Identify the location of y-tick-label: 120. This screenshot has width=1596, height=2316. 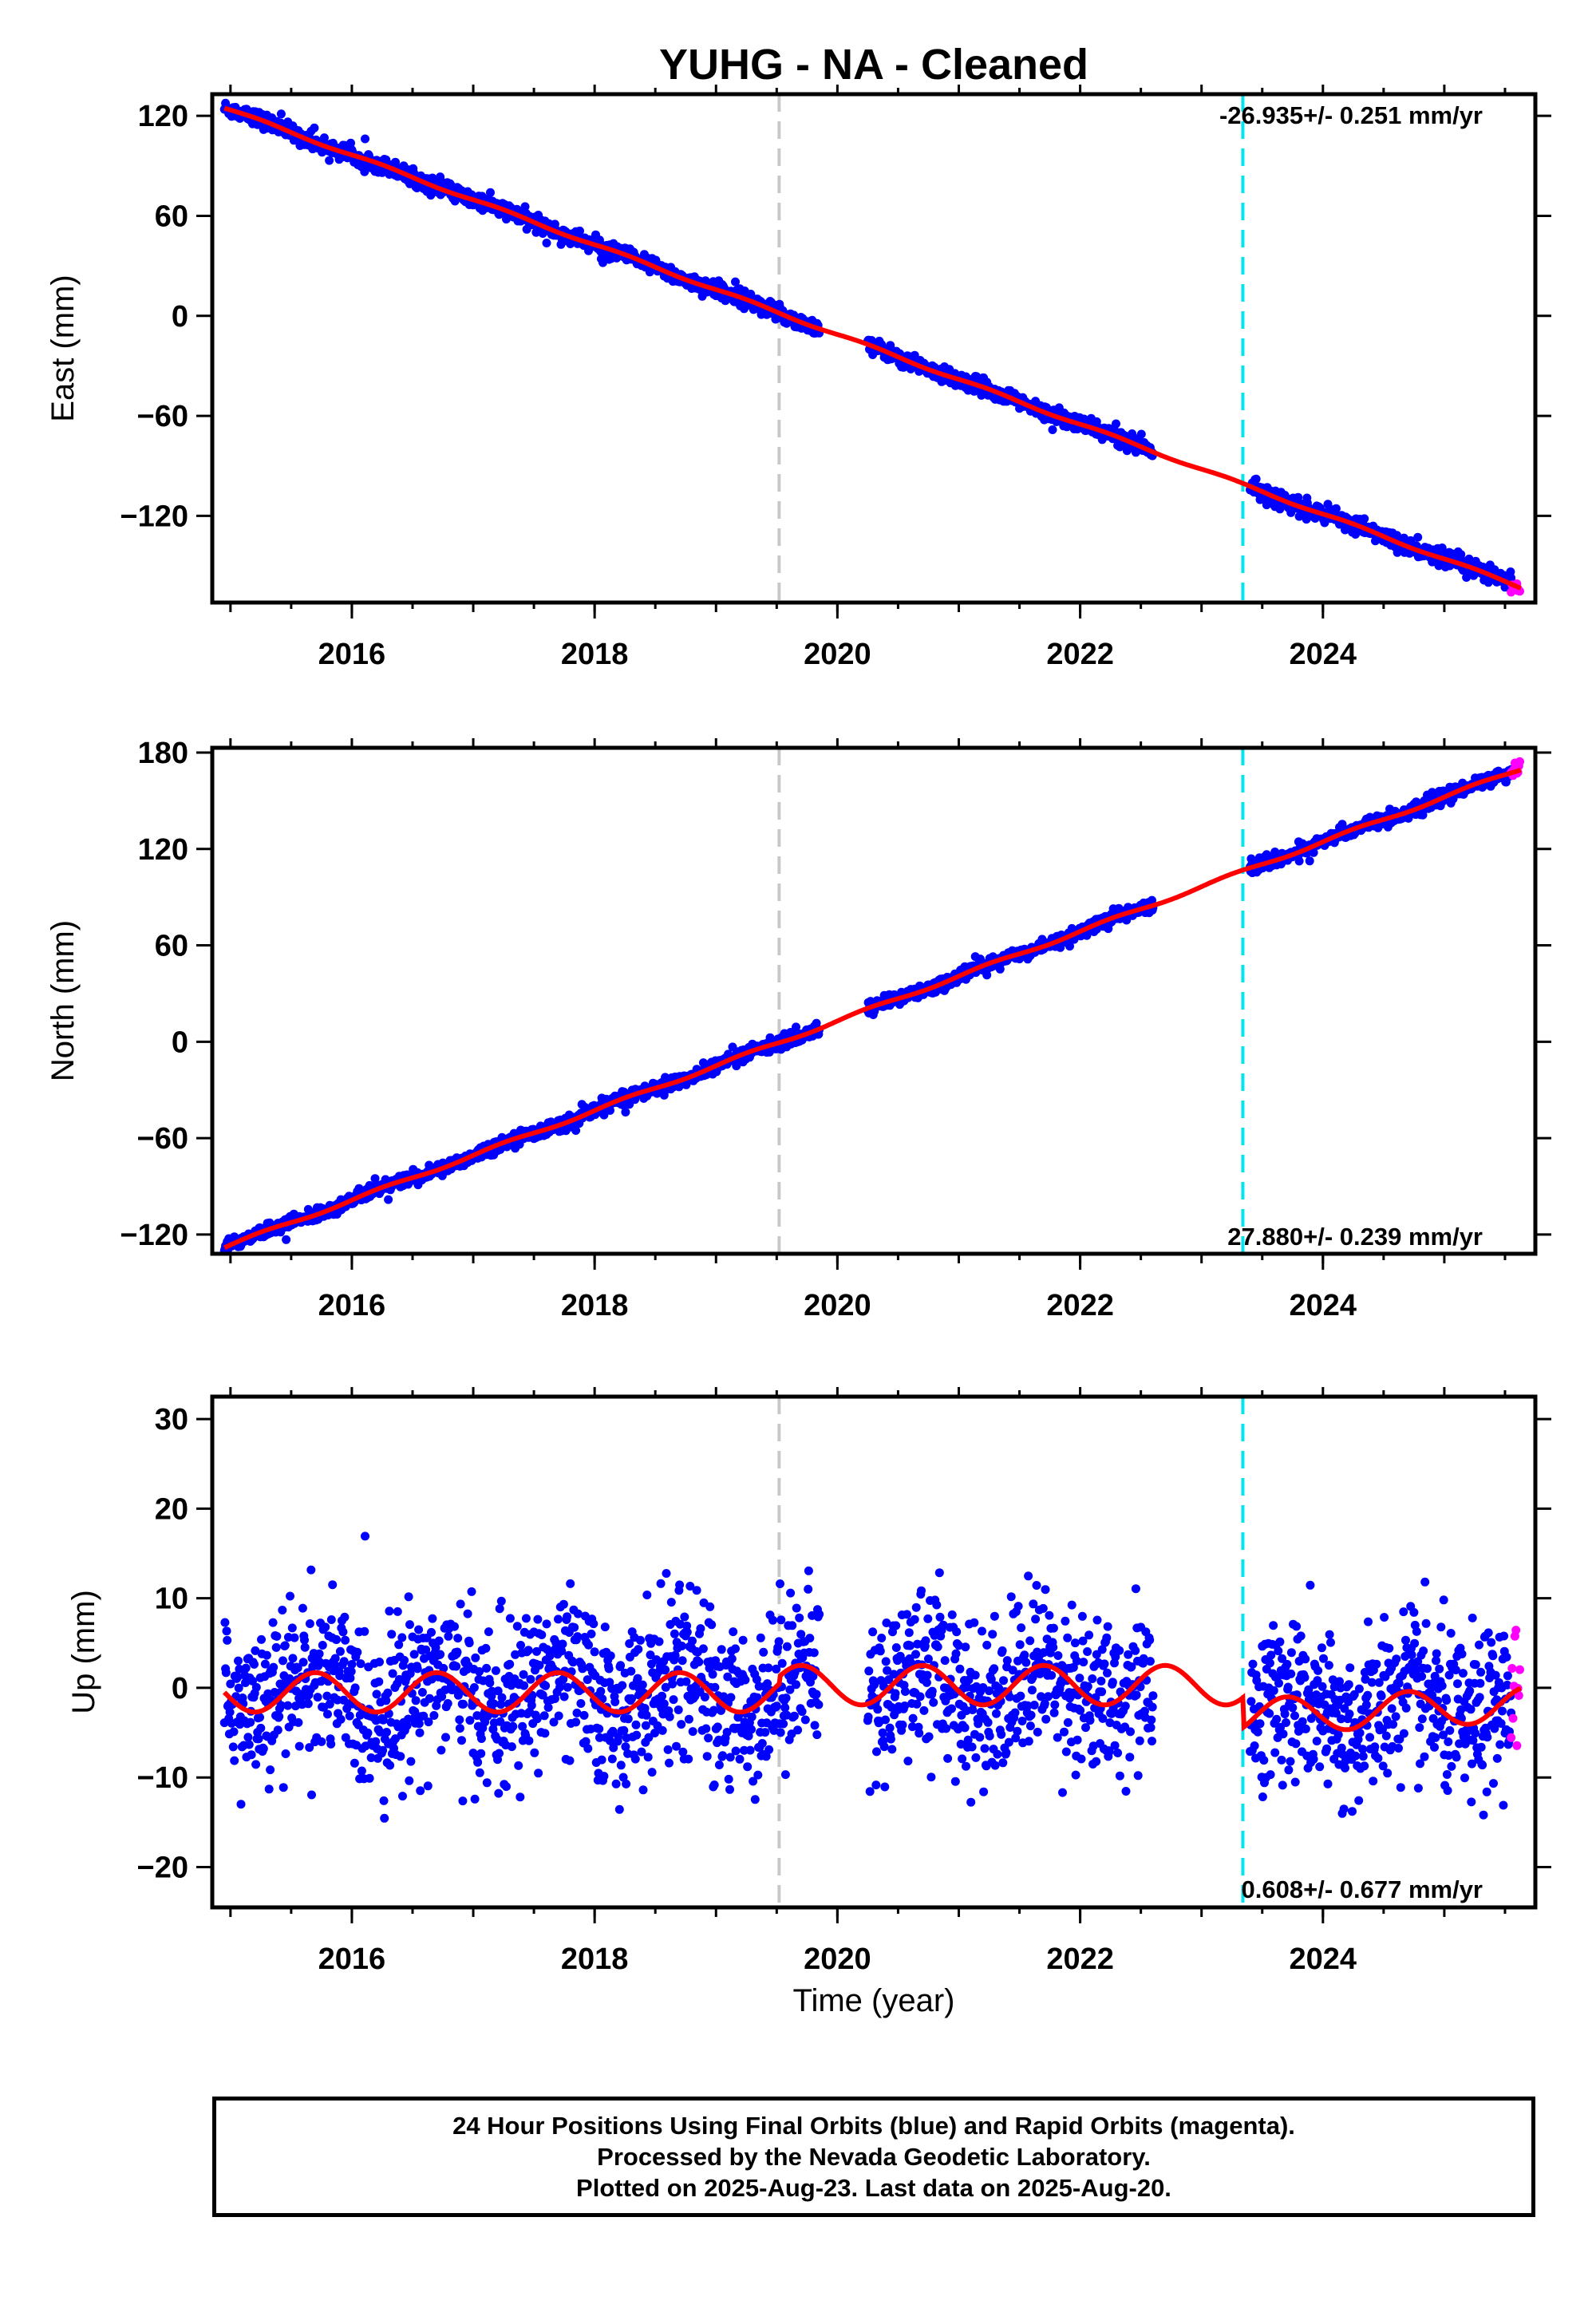
(163, 116).